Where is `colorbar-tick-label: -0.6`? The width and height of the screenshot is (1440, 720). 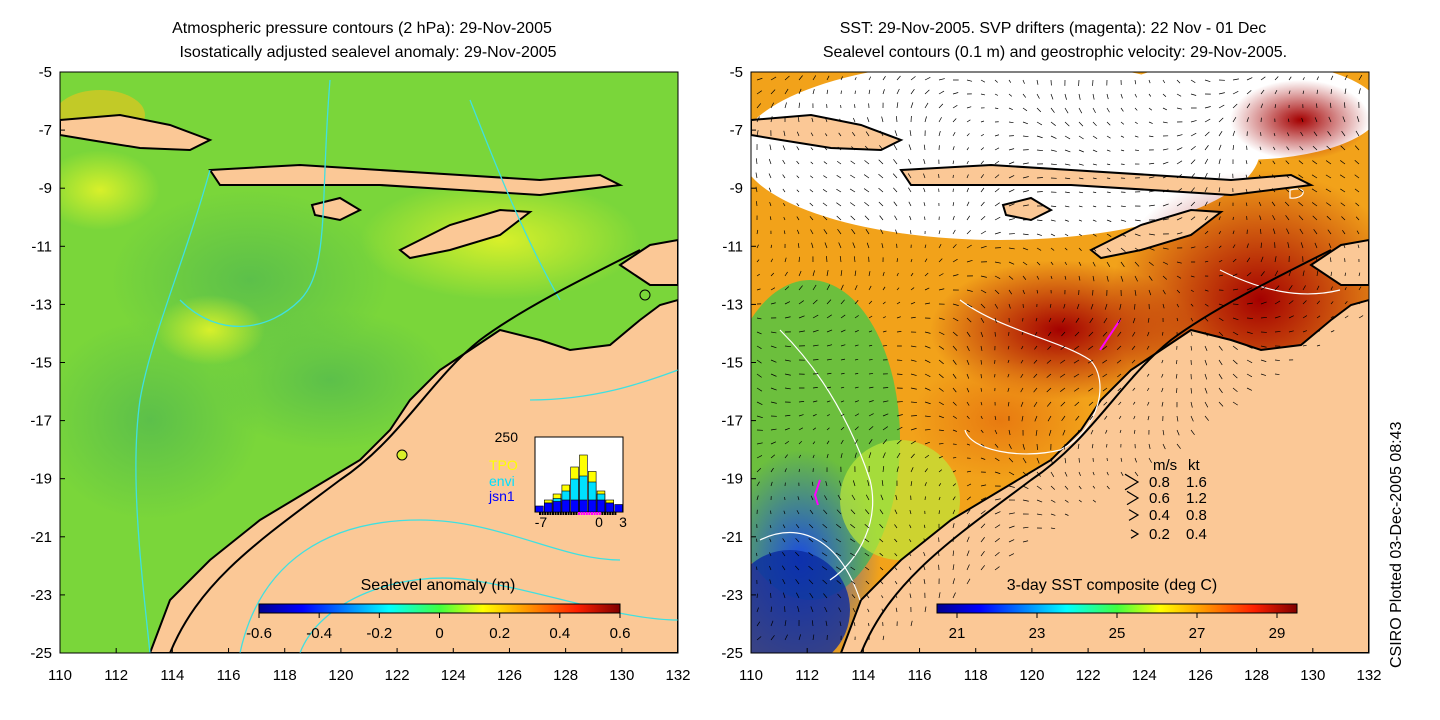
colorbar-tick-label: -0.6 is located at coordinates (259, 633).